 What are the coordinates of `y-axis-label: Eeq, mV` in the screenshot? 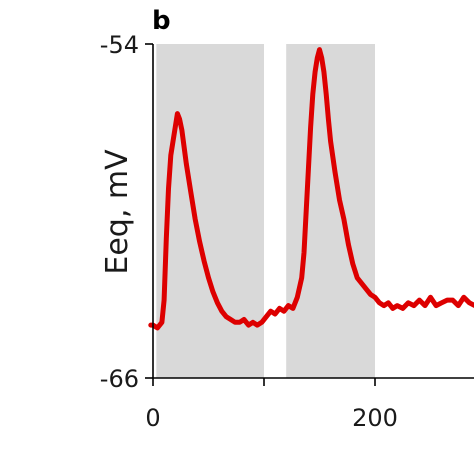 It's located at (117, 212).